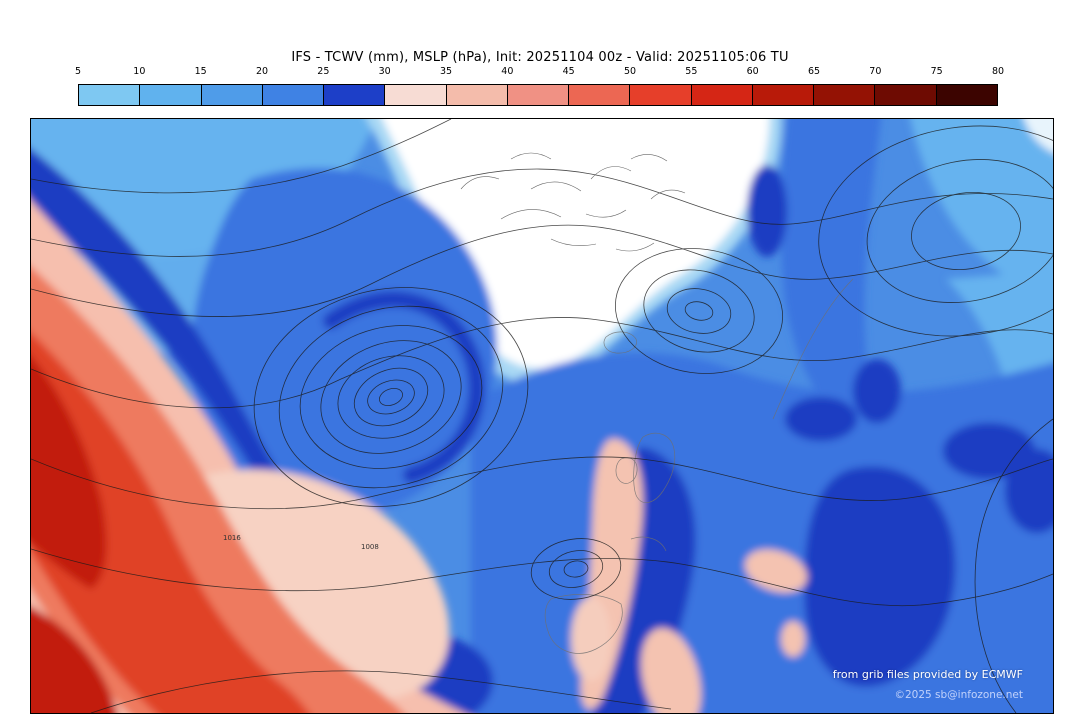  What do you see at coordinates (691, 71) in the screenshot?
I see `colorbar-tick-label: 55` at bounding box center [691, 71].